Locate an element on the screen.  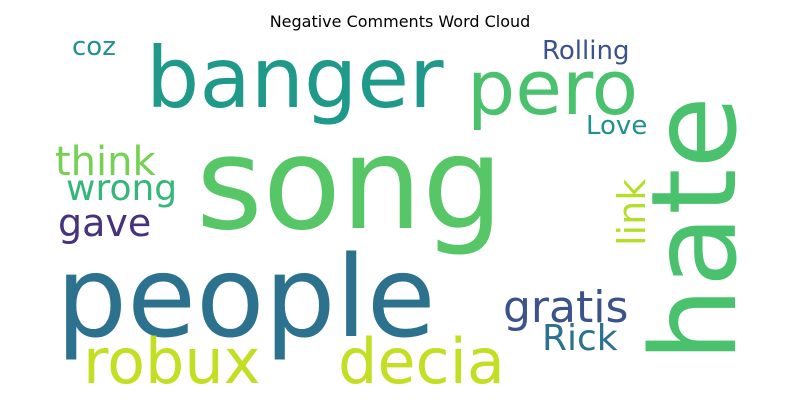
word-pero: pero is located at coordinates (552, 87).